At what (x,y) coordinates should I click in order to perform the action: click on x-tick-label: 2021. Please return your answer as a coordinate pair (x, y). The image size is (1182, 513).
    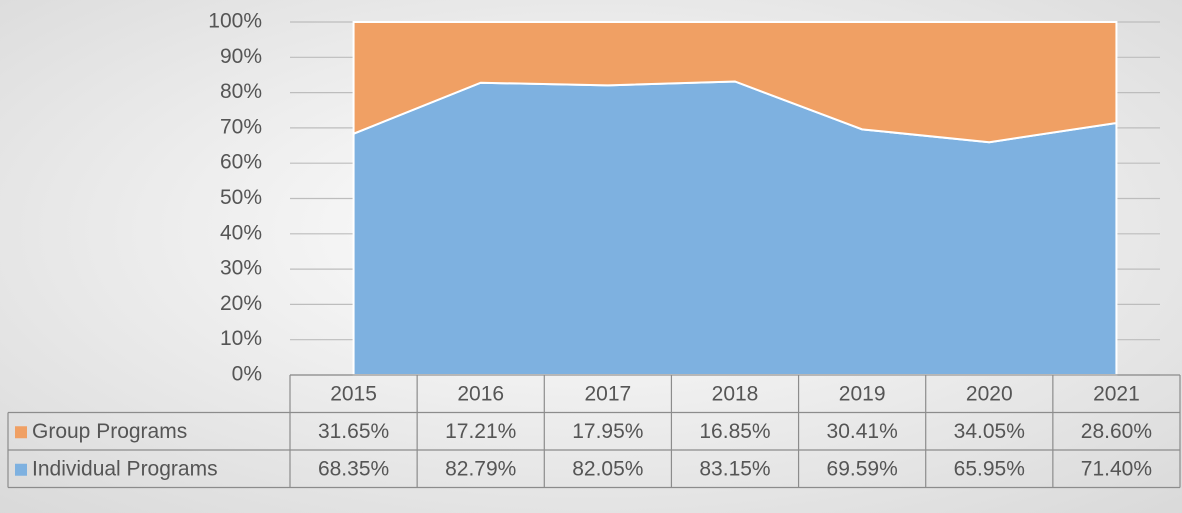
    Looking at the image, I should click on (1116, 393).